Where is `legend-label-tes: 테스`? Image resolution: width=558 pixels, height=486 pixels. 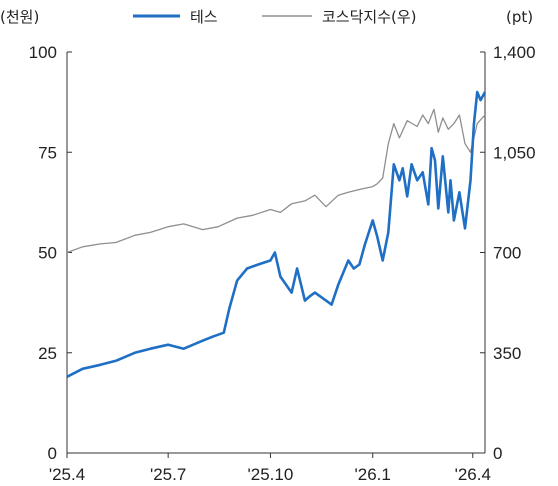 legend-label-tes: 테스 is located at coordinates (204, 17).